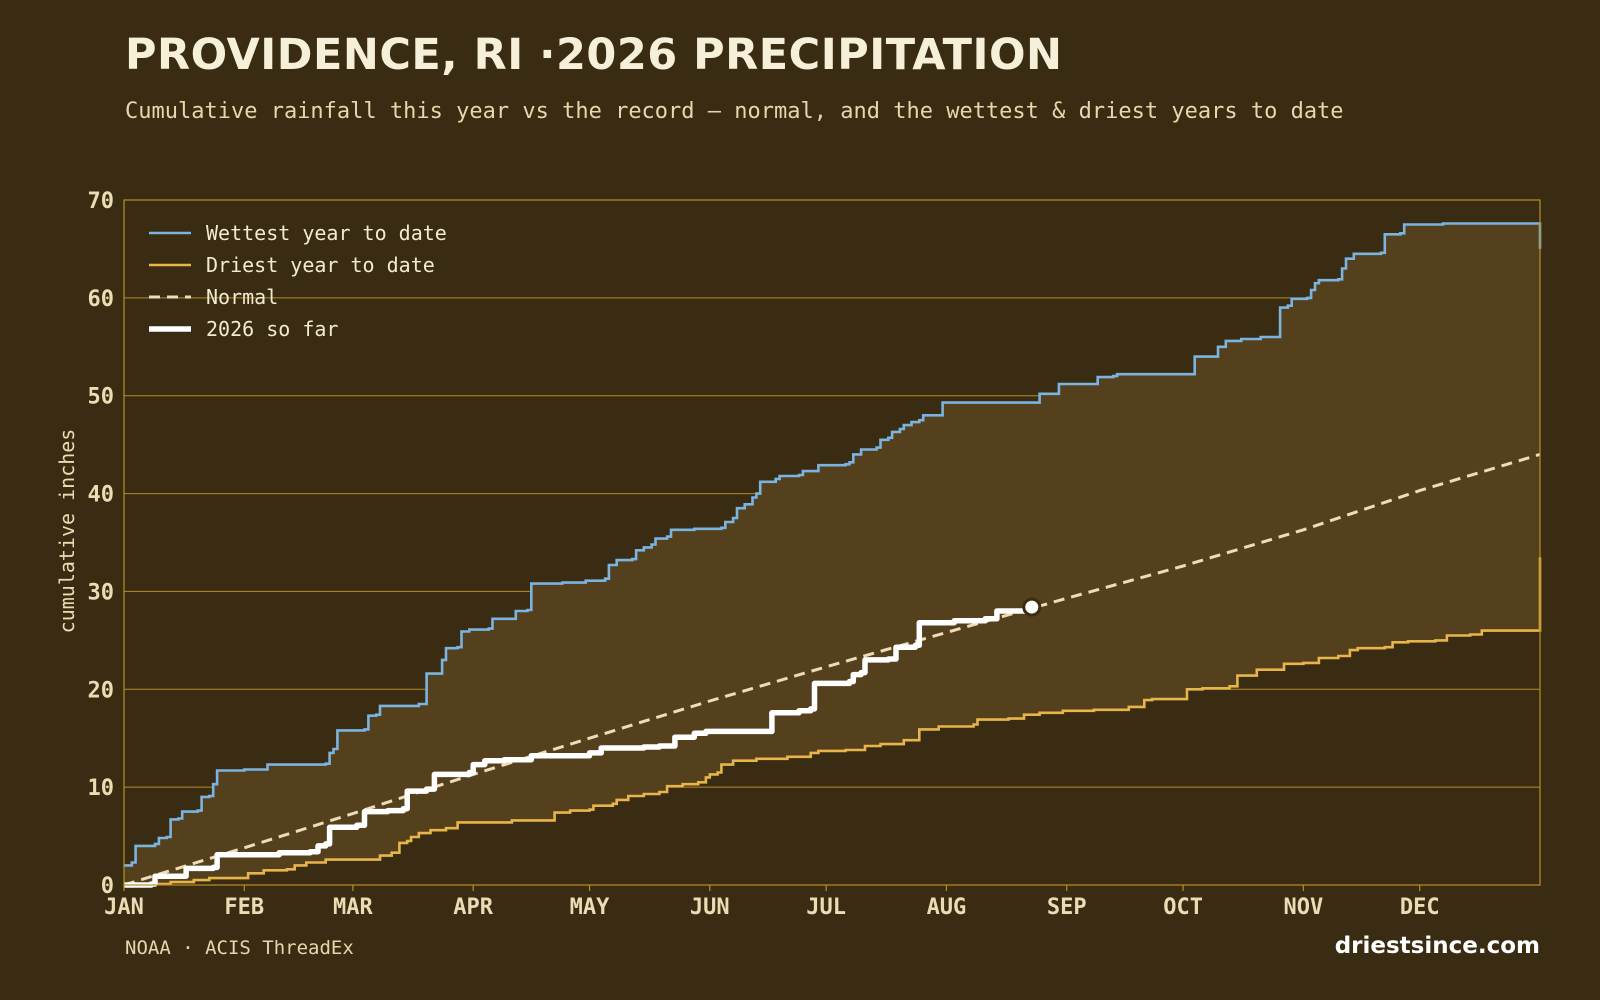 Image resolution: width=1600 pixels, height=1000 pixels. What do you see at coordinates (1437, 946) in the screenshot?
I see `brand-link: driestsince.com` at bounding box center [1437, 946].